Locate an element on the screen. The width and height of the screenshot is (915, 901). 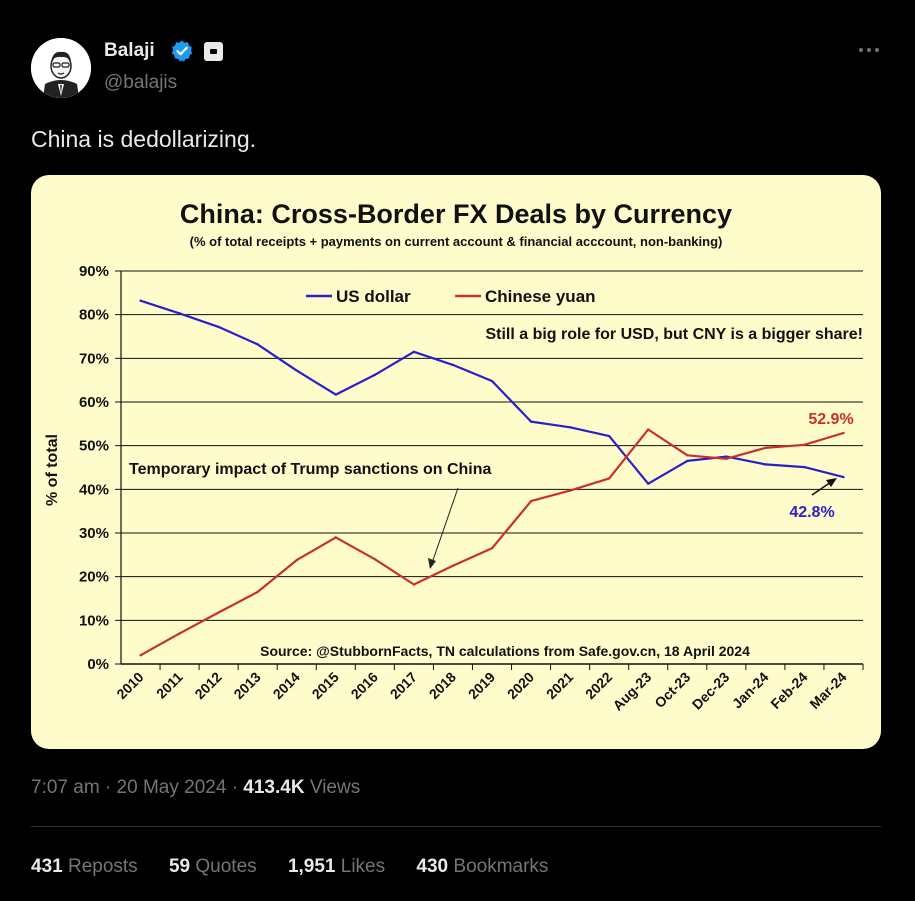
chart-title: China: Cross-Border FX Deals by Currency is located at coordinates (456, 214).